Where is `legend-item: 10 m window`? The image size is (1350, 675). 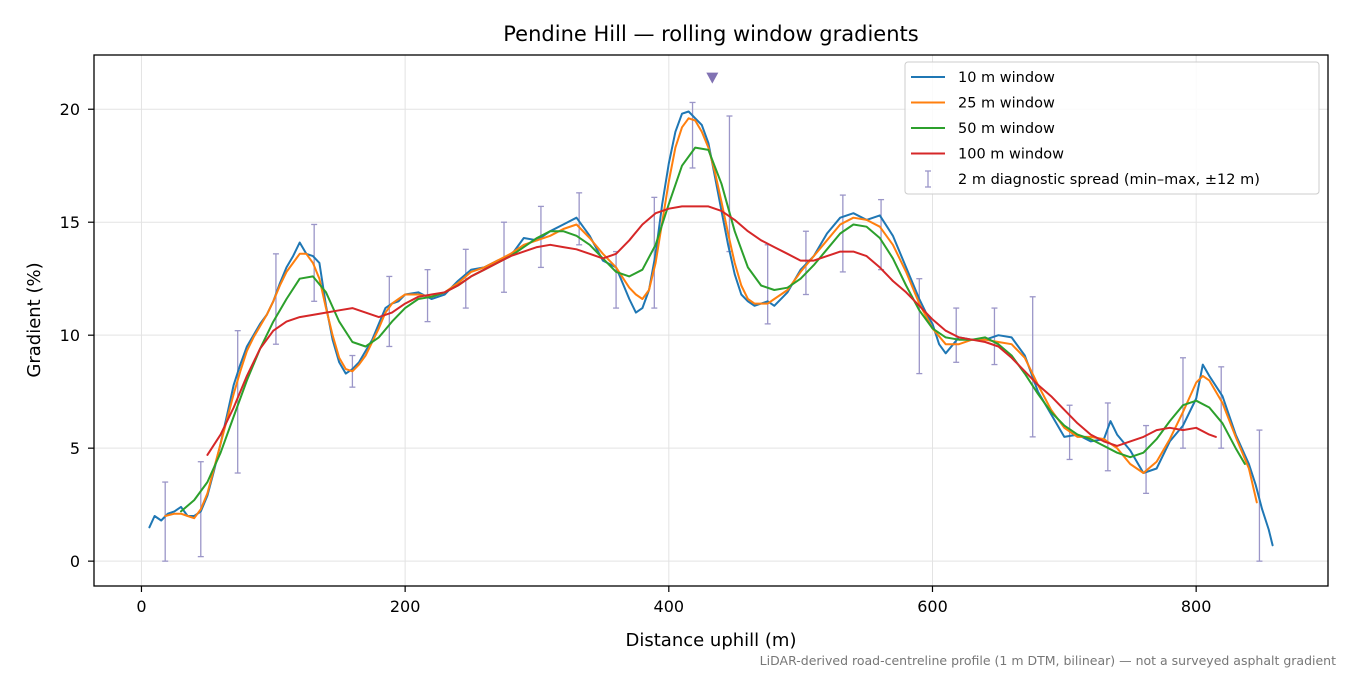
legend-item: 10 m window is located at coordinates (983, 78).